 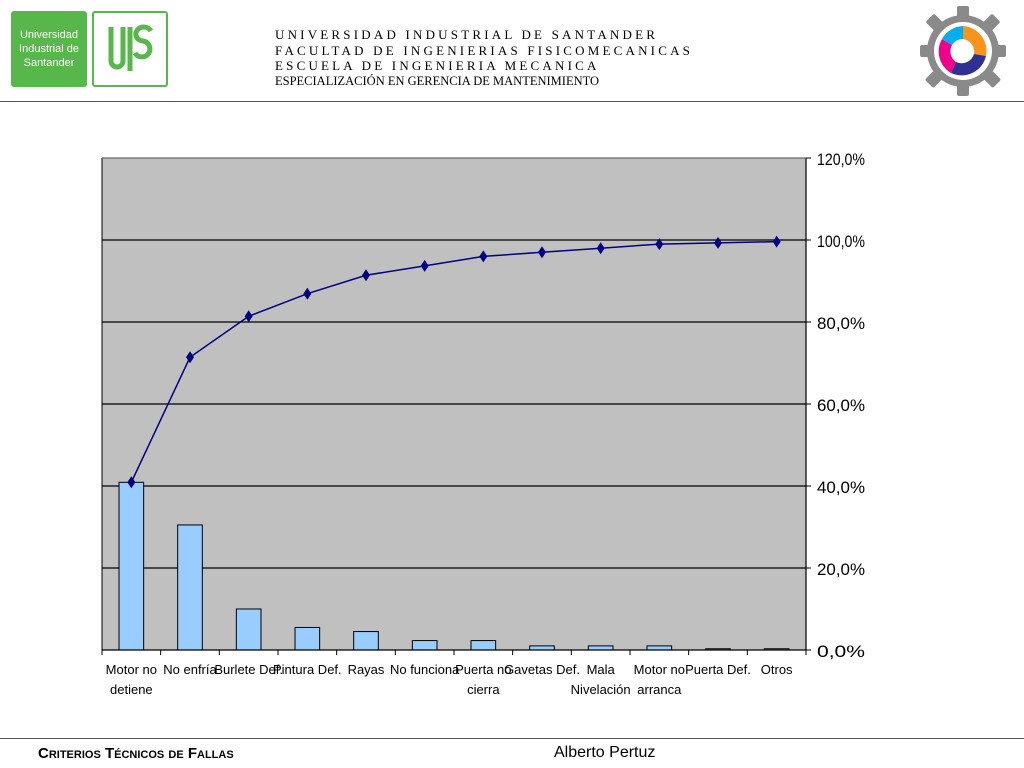 What do you see at coordinates (963, 51) in the screenshot?
I see `gear-logo-icon` at bounding box center [963, 51].